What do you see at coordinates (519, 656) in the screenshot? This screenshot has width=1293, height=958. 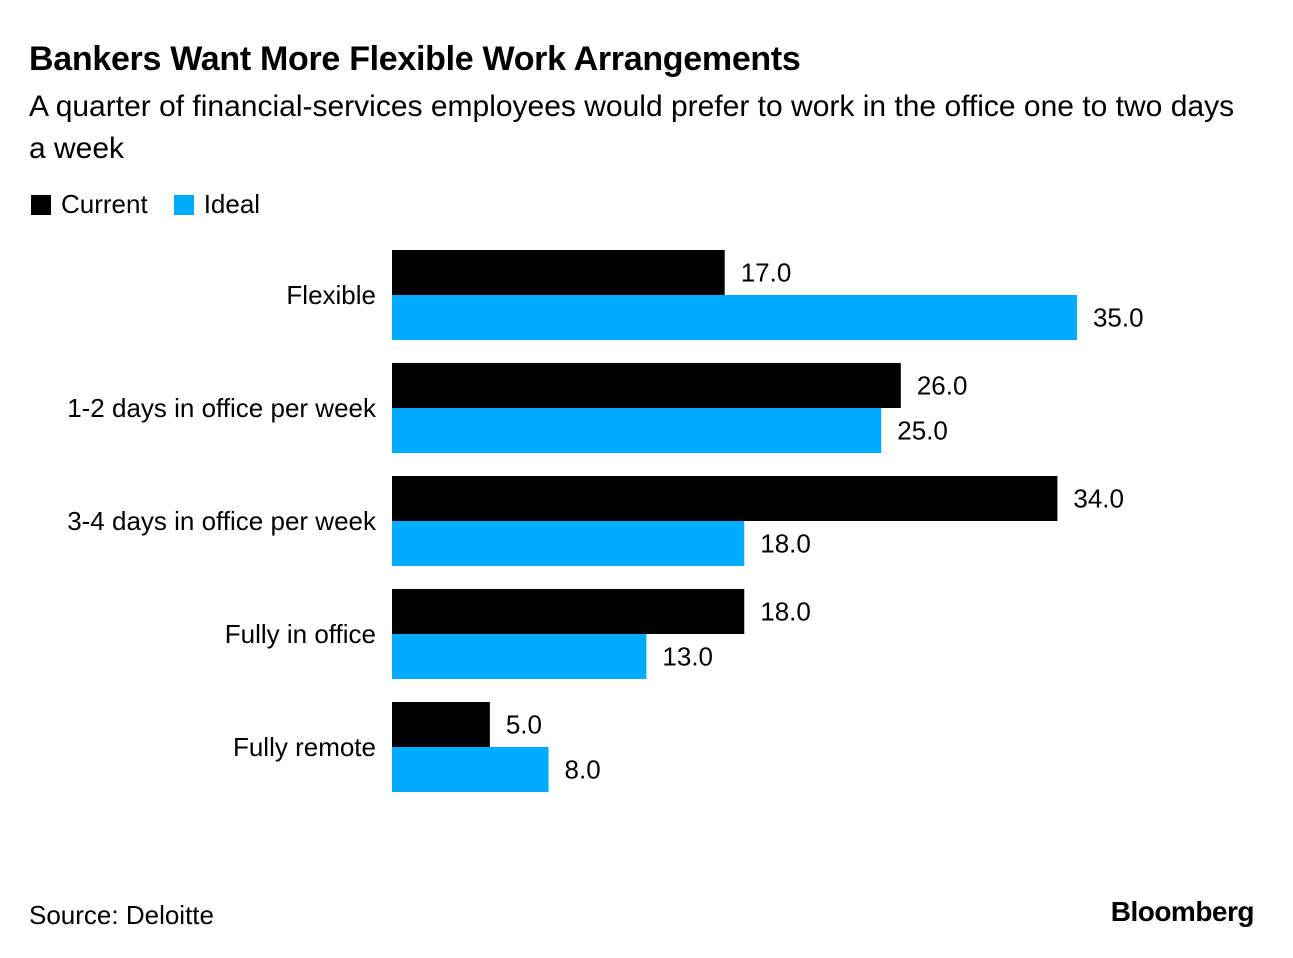 I see `bar-ideal-fully-in-office` at bounding box center [519, 656].